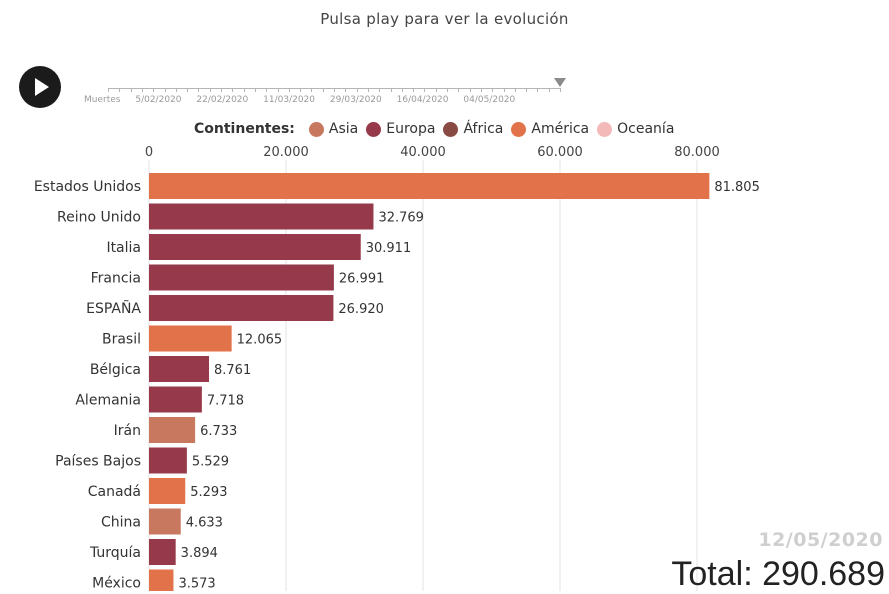  I want to click on legend-label: Oceanía, so click(646, 129).